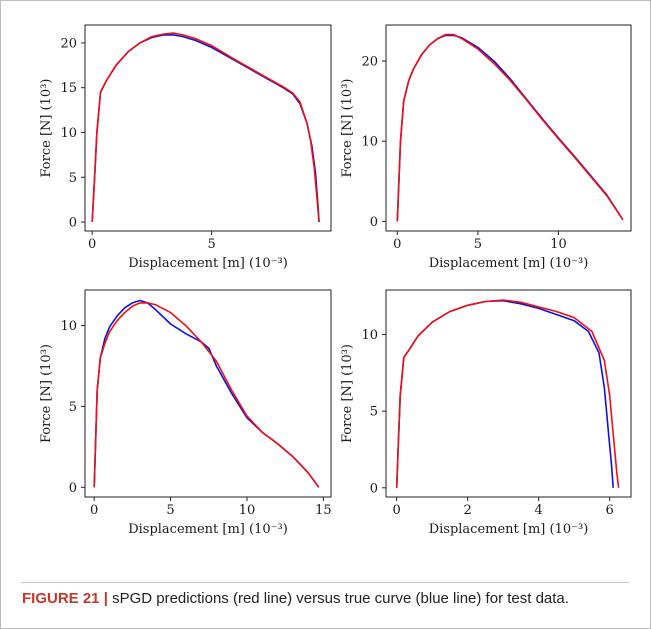 This screenshot has height=629, width=651. What do you see at coordinates (539, 510) in the screenshot?
I see `x-tick-label: 4` at bounding box center [539, 510].